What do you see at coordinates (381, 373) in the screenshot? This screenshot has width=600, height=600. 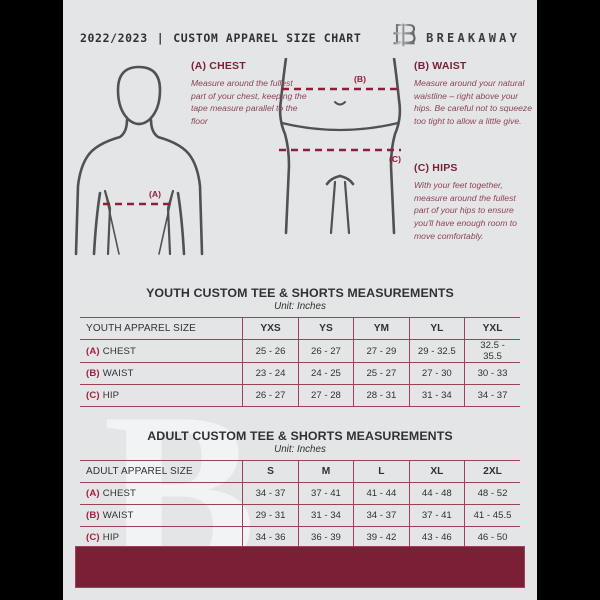 I see `youth-cell-1-2: 25 - 27` at bounding box center [381, 373].